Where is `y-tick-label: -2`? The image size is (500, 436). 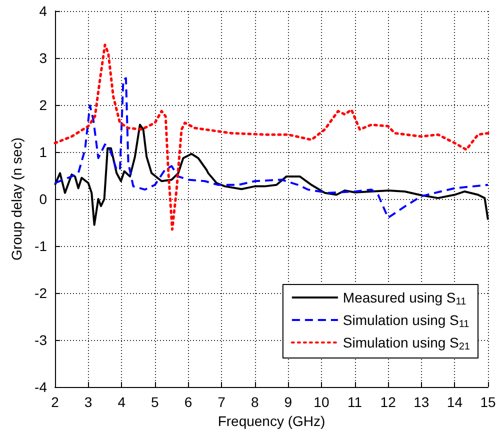
y-tick-label: -2 is located at coordinates (41, 293).